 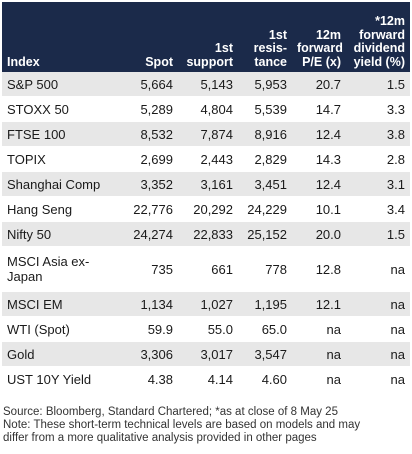 I want to click on column-header-forward-pe: 12m forward P/E (x), so click(x=319, y=37).